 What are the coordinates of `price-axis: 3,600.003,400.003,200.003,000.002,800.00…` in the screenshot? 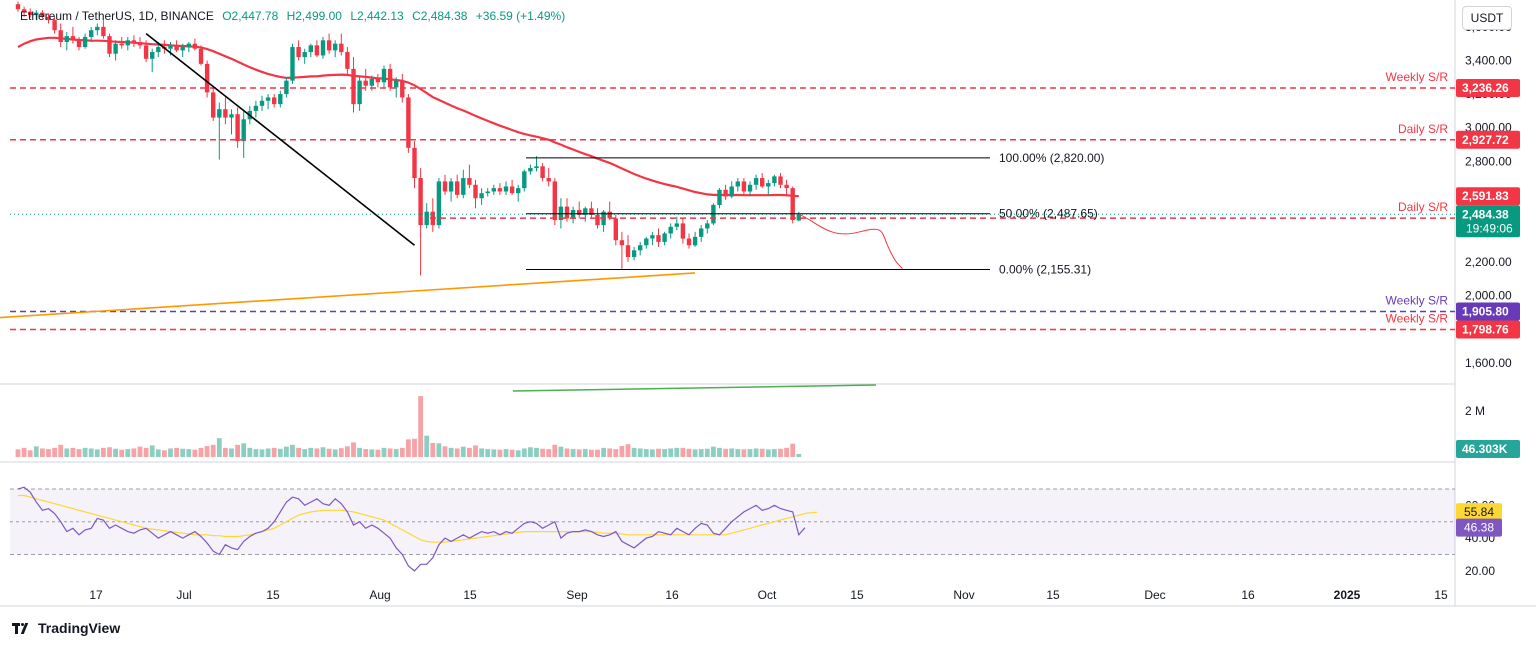 It's located at (1488, 299).